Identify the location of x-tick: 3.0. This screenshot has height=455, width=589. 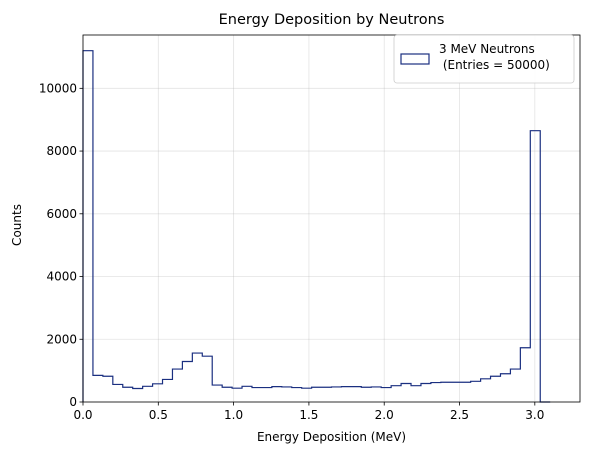
(534, 412).